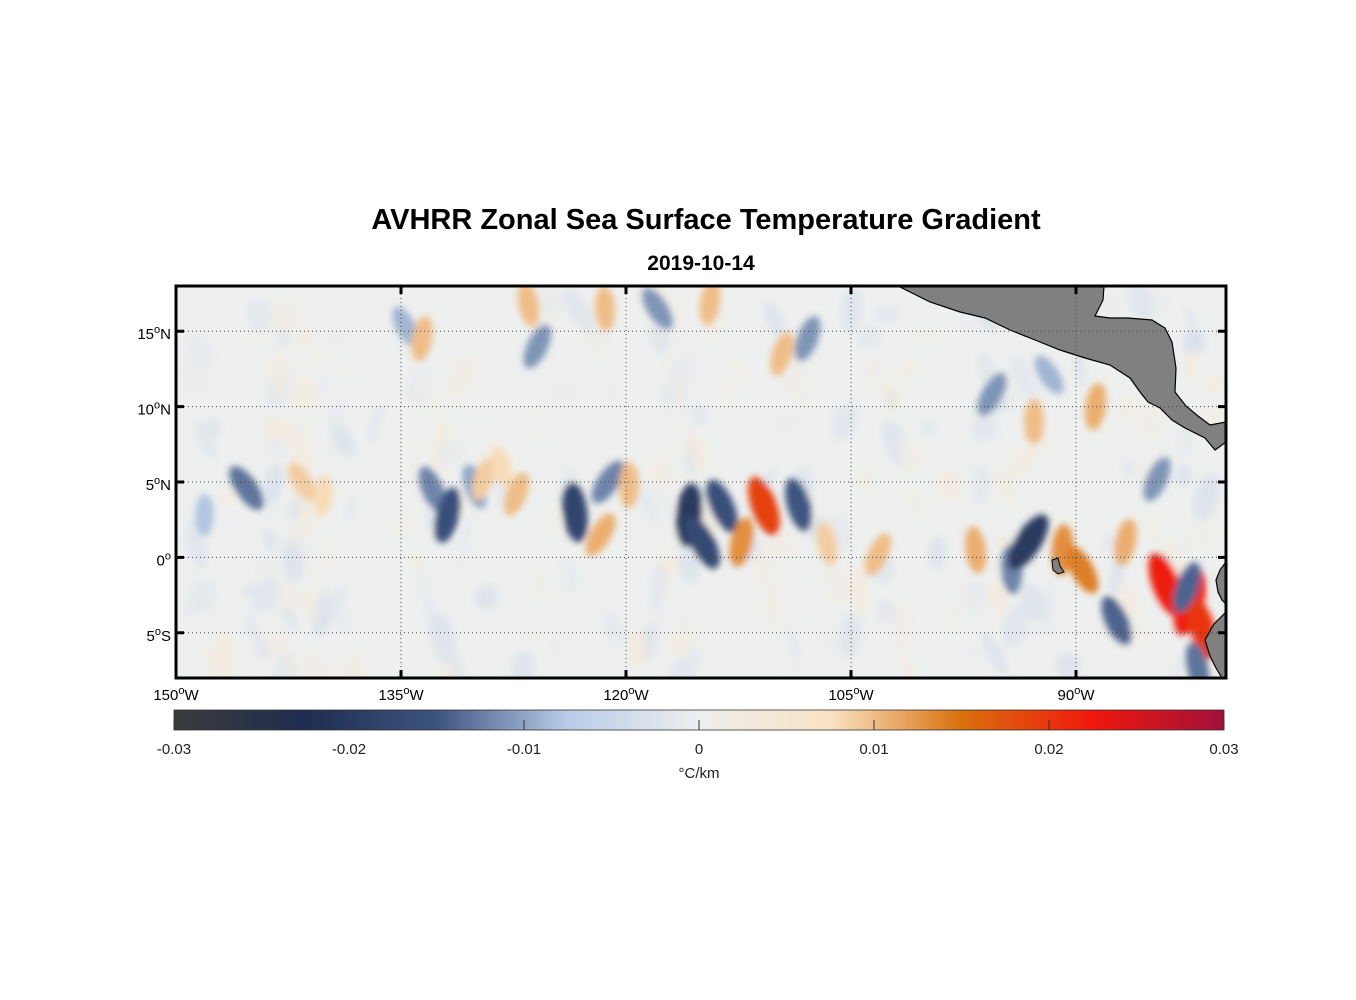  Describe the element at coordinates (159, 635) in the screenshot. I see `lat-tick-label: 5oS` at that location.